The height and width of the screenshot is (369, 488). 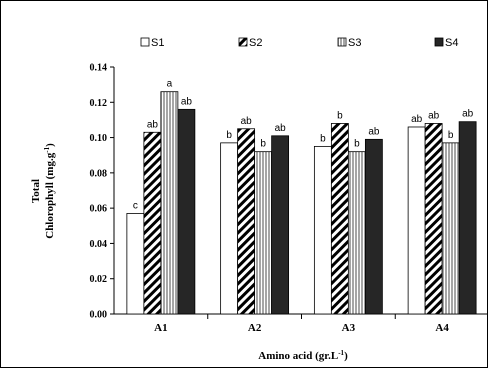 I want to click on bar-s4-a4, so click(x=467, y=218).